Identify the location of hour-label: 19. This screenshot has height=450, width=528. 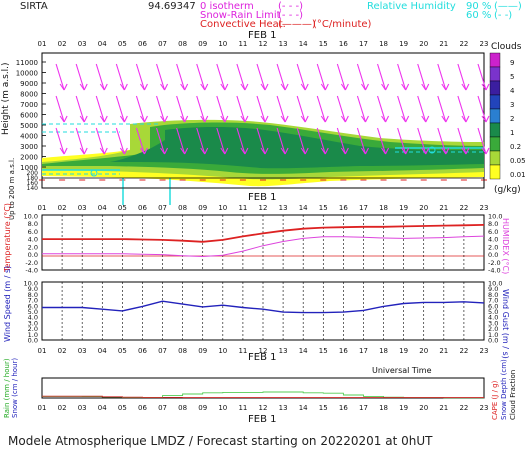
(403, 408).